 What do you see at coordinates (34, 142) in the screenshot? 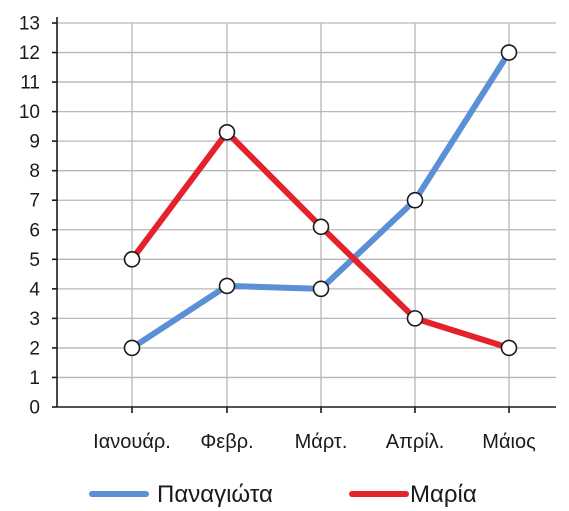
I see `y-tick-label: 9` at bounding box center [34, 142].